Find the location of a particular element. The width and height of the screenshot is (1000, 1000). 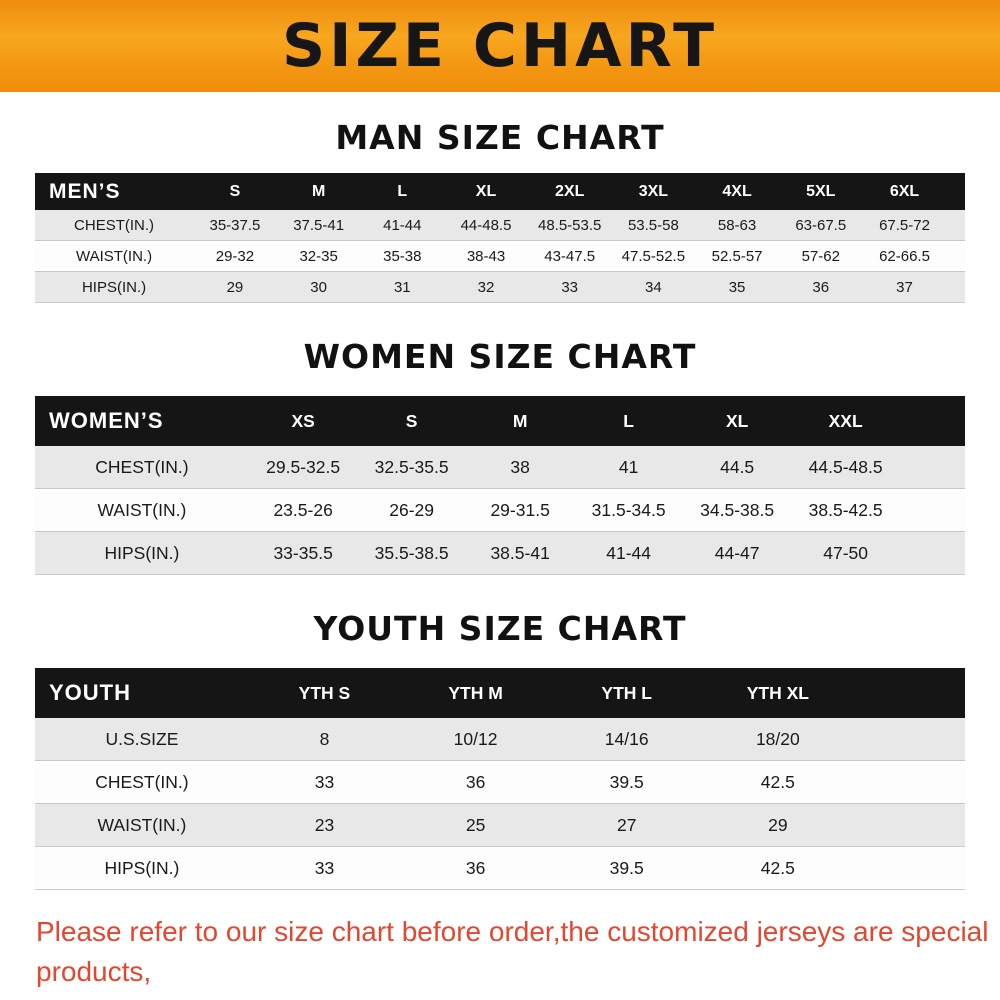

row-label: CHEST(IN.) is located at coordinates (142, 466).